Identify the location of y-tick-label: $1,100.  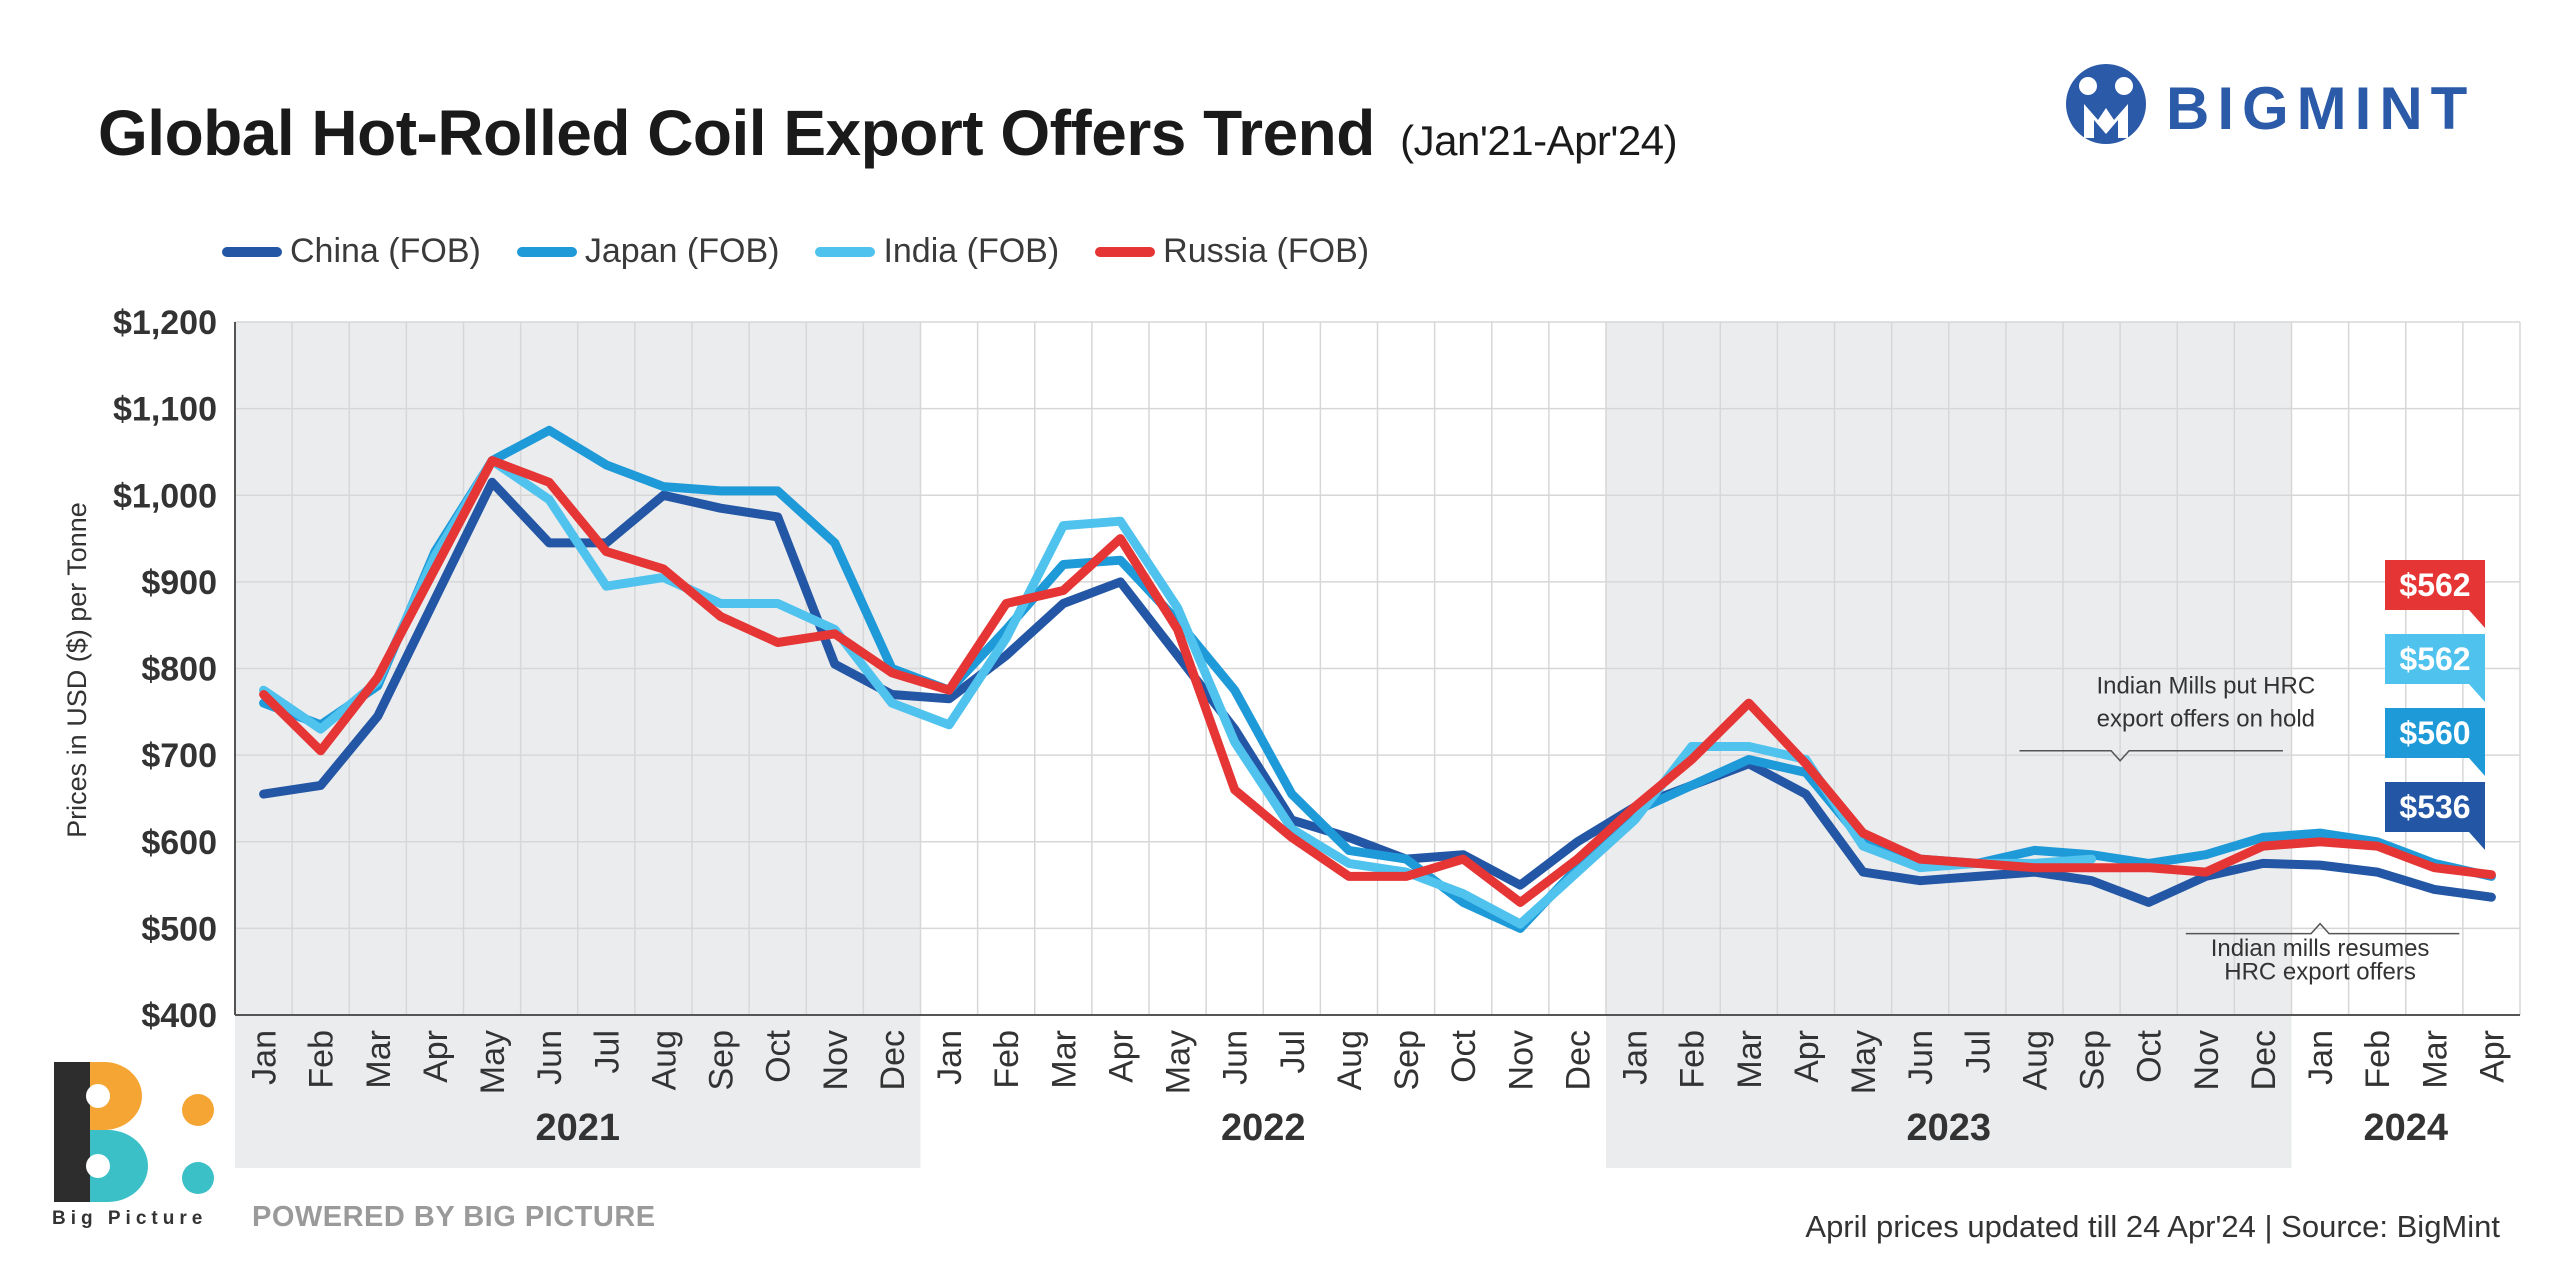
(165, 410).